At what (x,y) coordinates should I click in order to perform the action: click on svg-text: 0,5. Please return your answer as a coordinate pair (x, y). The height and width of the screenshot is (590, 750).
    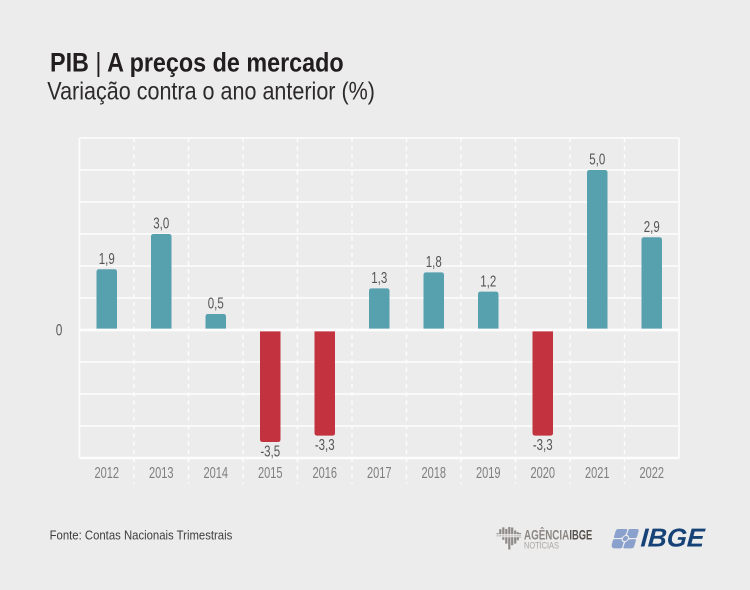
    Looking at the image, I should click on (216, 303).